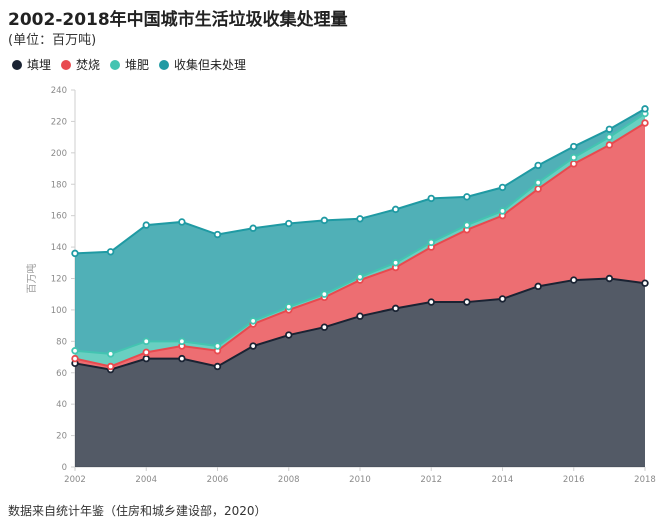 Image resolution: width=661 pixels, height=522 pixels. What do you see at coordinates (289, 480) in the screenshot?
I see `x-tick-label: 2008` at bounding box center [289, 480].